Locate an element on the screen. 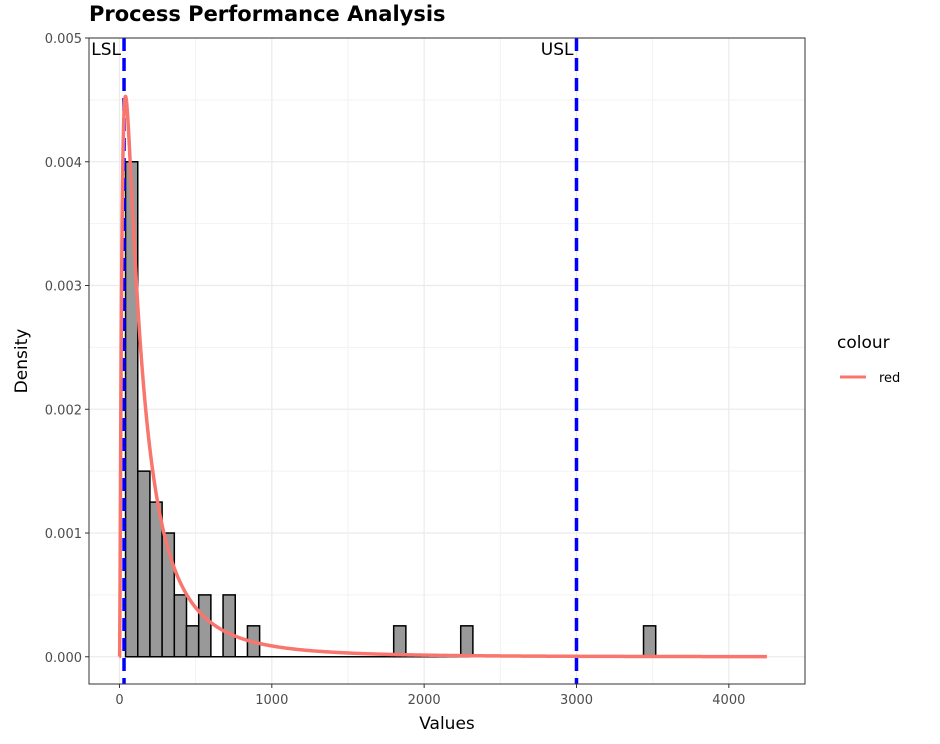 This screenshot has width=940, height=744. x-axis-title: Values is located at coordinates (447, 724).